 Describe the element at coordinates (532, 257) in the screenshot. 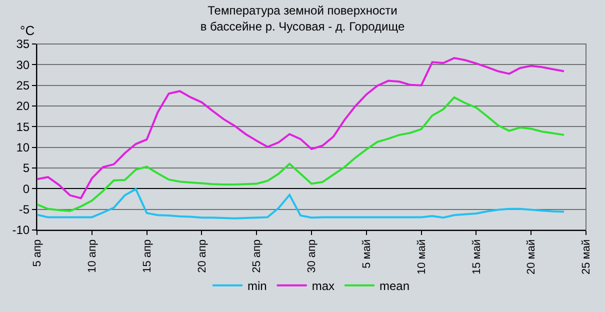

I see `x-tick-label: 20 май` at that location.